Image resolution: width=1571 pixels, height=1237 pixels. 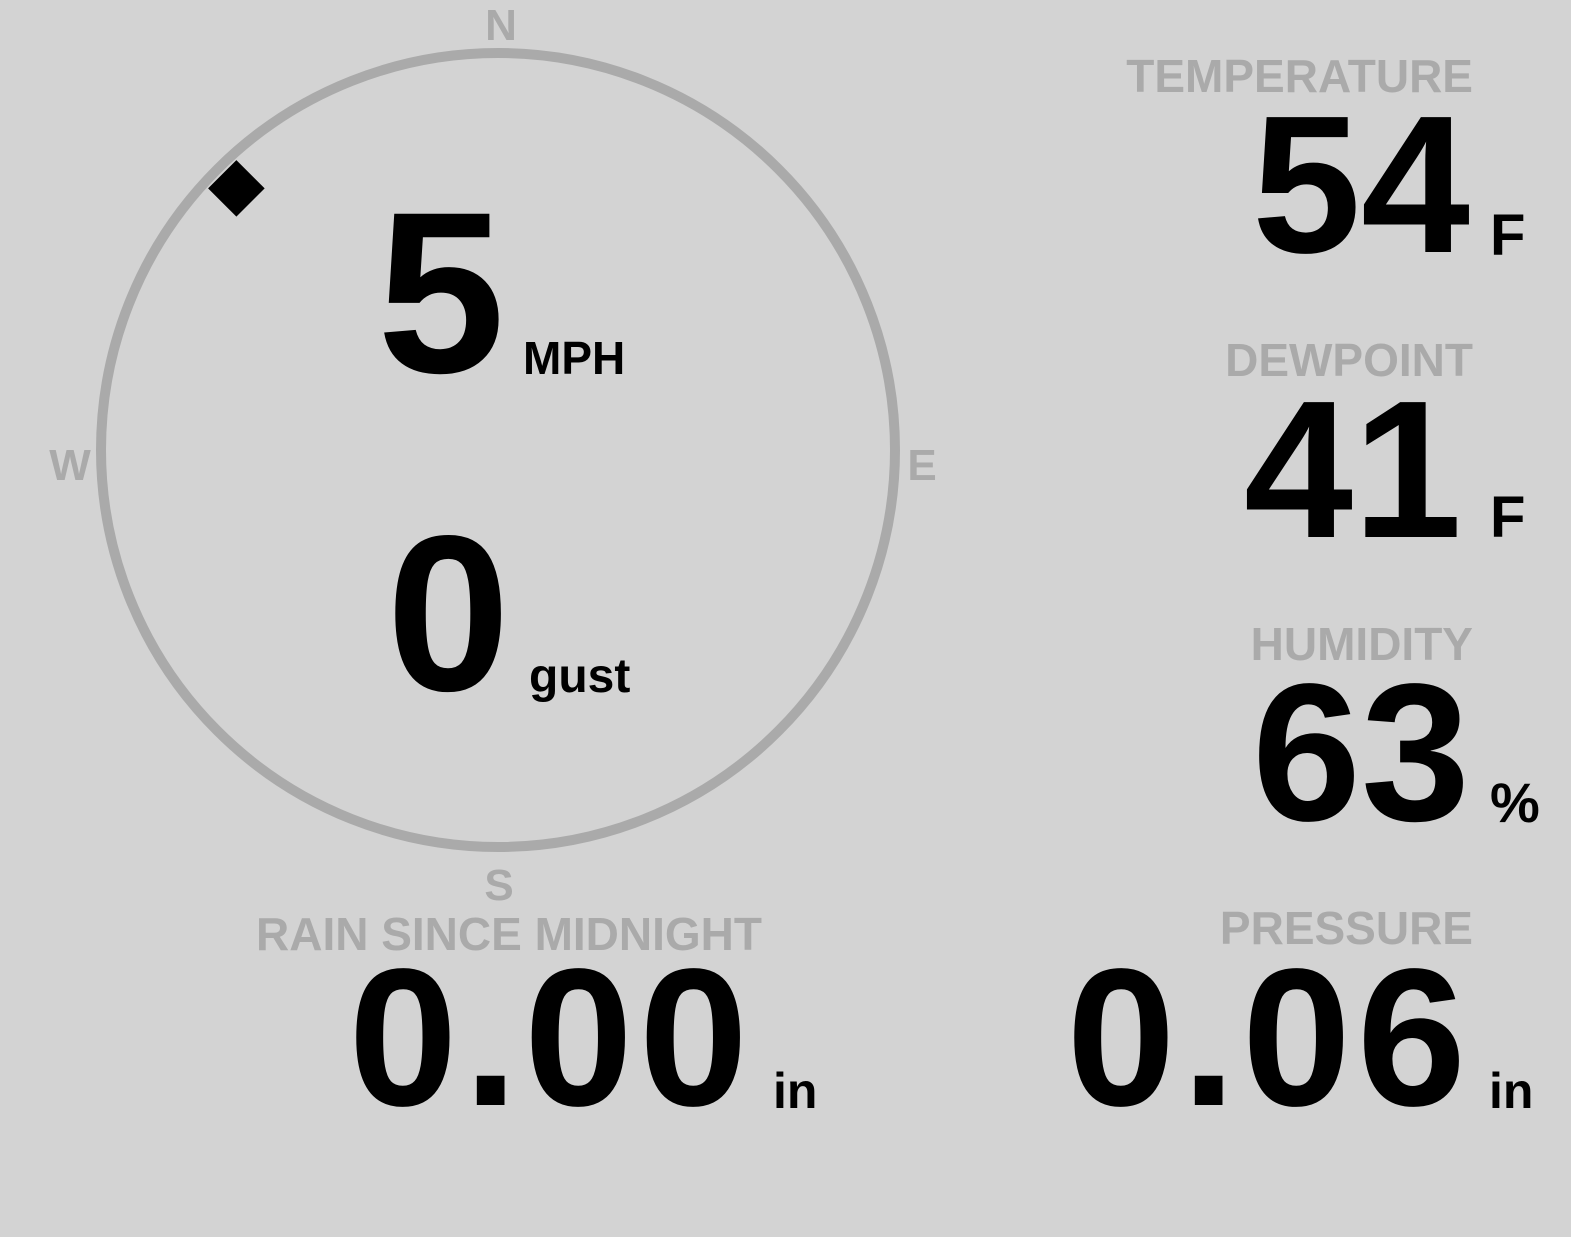 I want to click on pressure-value: 0.06, so click(x=1269, y=1037).